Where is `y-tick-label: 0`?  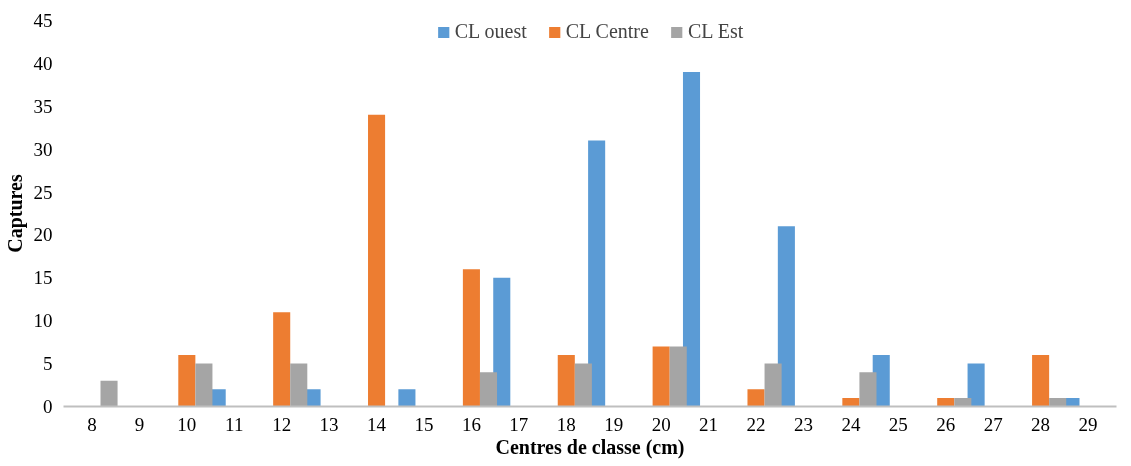 y-tick-label: 0 is located at coordinates (48, 406).